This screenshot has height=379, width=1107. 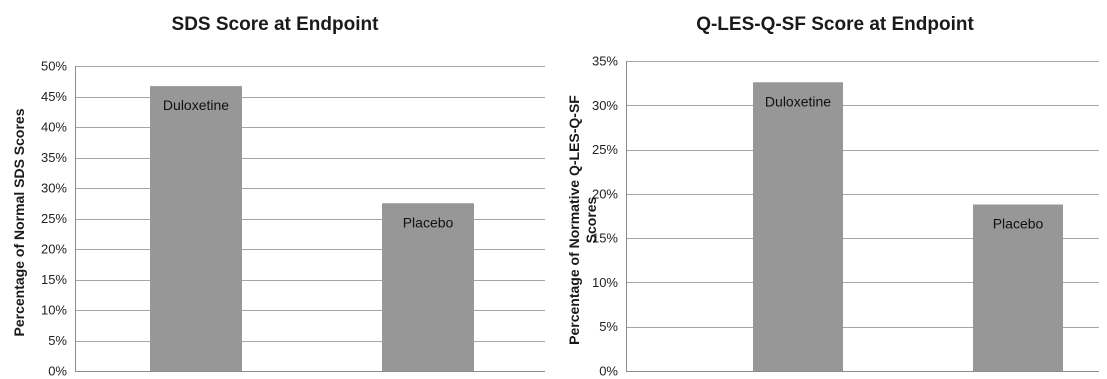 I want to click on y-axis-label: Percentage of Normal SDS Scores, so click(x=19, y=222).